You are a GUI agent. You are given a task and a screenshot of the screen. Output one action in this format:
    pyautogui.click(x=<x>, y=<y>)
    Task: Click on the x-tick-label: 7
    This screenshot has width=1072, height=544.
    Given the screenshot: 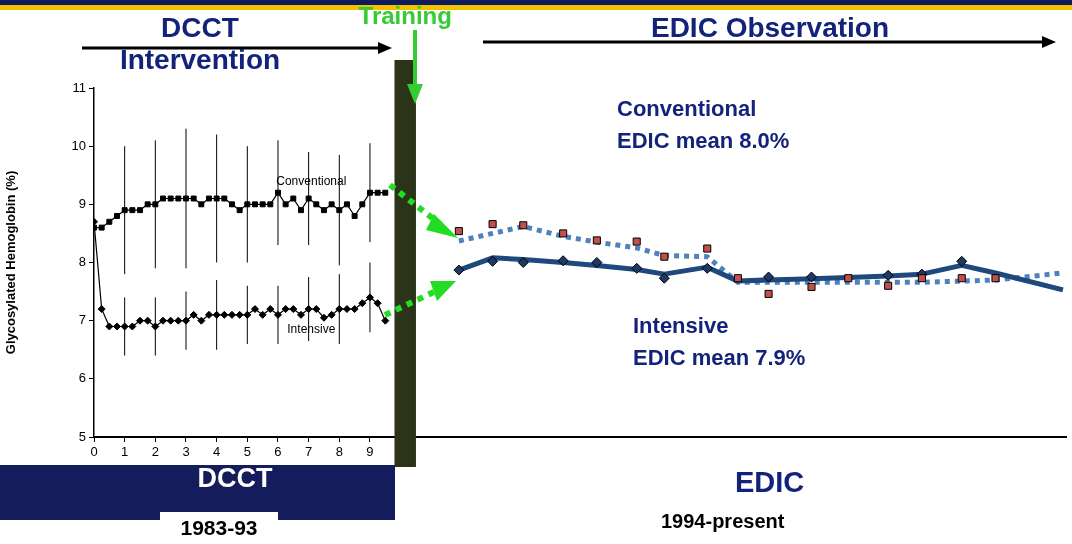 What is the action you would take?
    pyautogui.click(x=309, y=452)
    